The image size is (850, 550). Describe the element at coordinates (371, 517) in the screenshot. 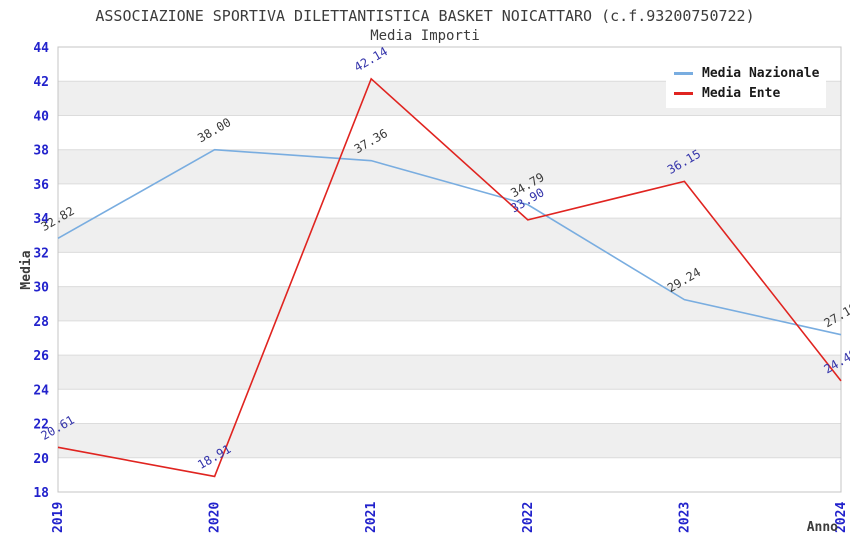

I see `x-tick-label: 2021` at that location.